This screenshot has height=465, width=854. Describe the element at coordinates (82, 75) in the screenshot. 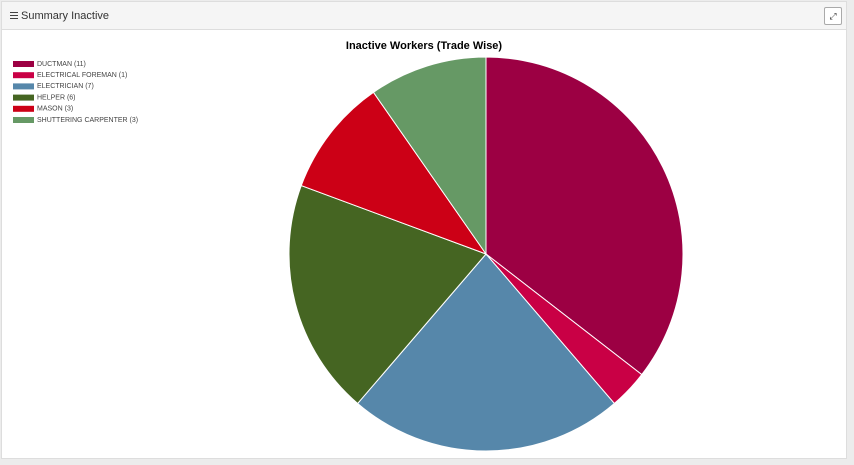

I see `legend-label: ELECTRICAL FOREMAN (1)` at that location.